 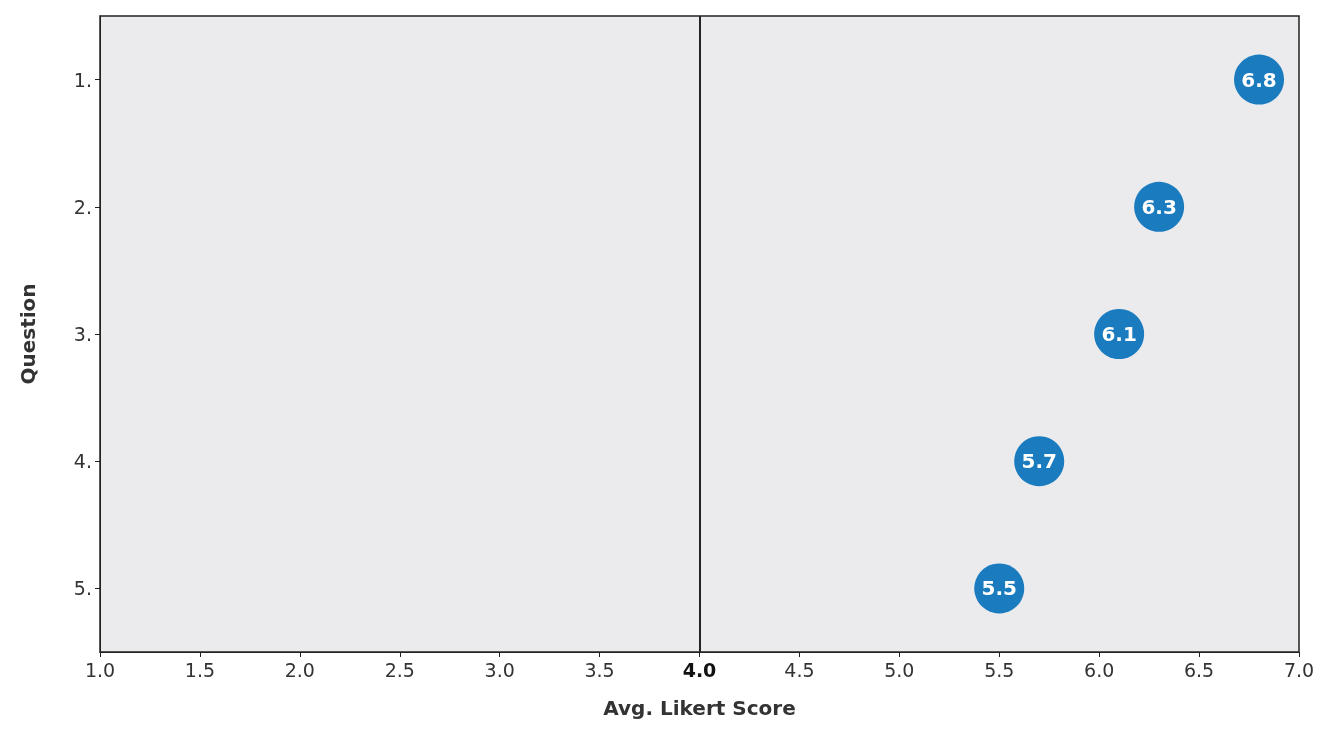 I want to click on y-tick-label: 5., so click(x=82, y=588).